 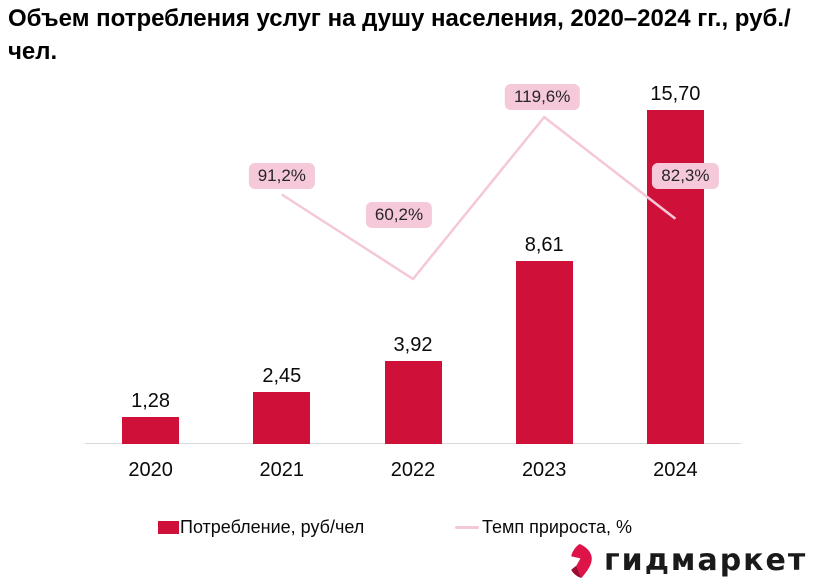 I want to click on legend-item-consumption: Потребление, руб/чел, so click(x=261, y=527).